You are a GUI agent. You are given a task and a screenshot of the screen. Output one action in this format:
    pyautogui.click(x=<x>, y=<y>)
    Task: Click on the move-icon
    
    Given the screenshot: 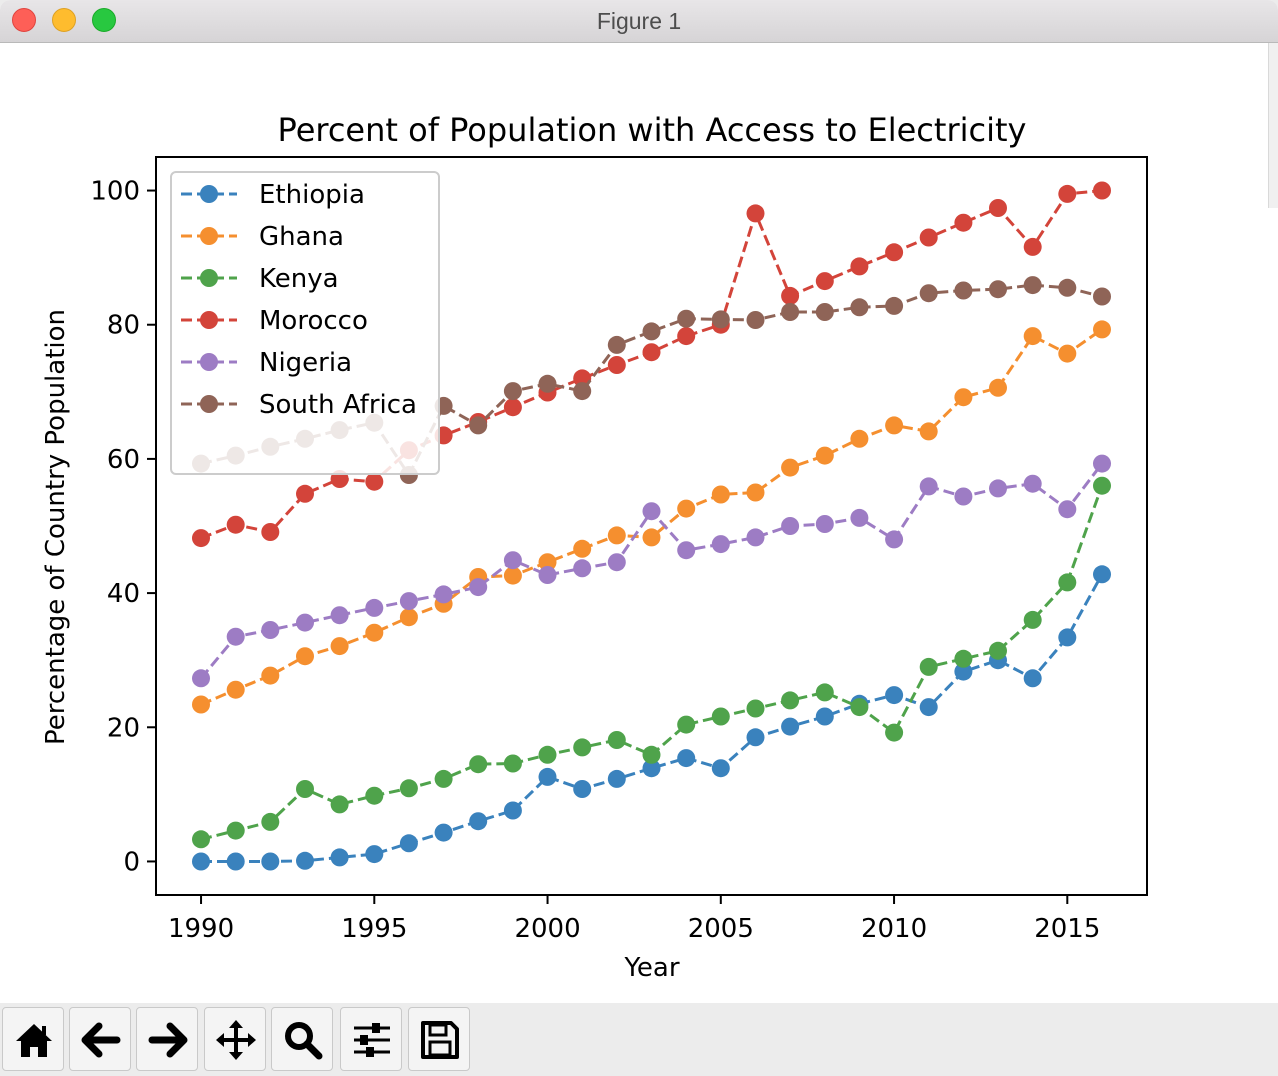 What is the action you would take?
    pyautogui.click(x=236, y=1040)
    